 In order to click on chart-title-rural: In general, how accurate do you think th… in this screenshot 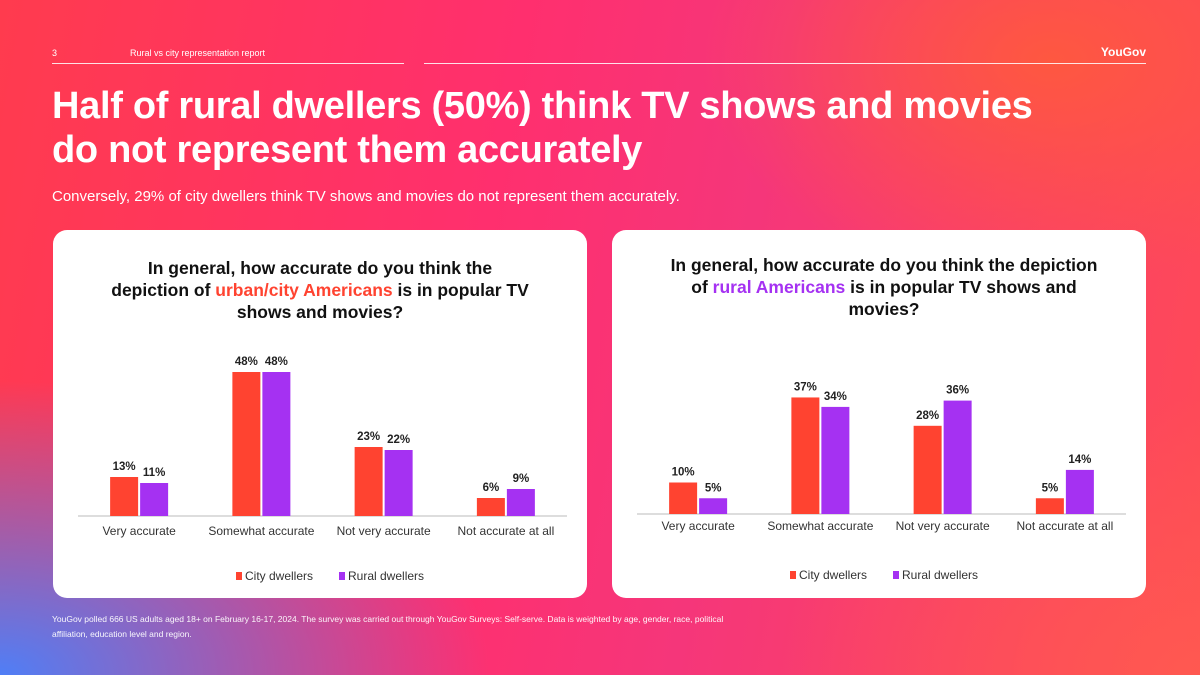, I will do `click(884, 287)`.